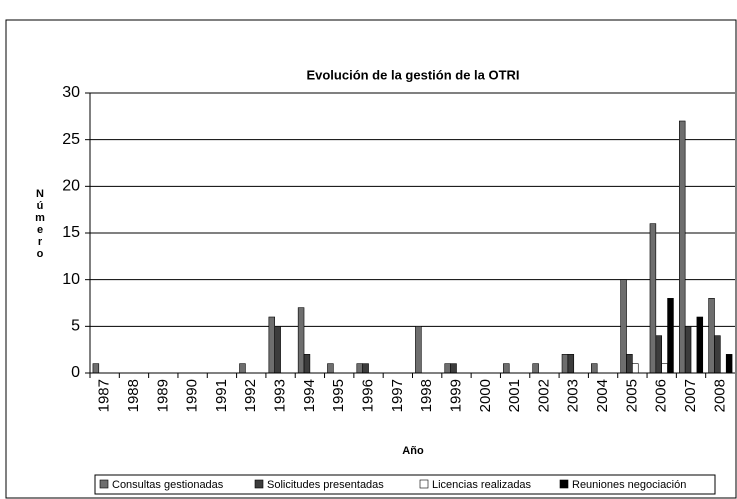 The height and width of the screenshot is (499, 737). What do you see at coordinates (250, 395) in the screenshot?
I see `x-tick-label: 1992` at bounding box center [250, 395].